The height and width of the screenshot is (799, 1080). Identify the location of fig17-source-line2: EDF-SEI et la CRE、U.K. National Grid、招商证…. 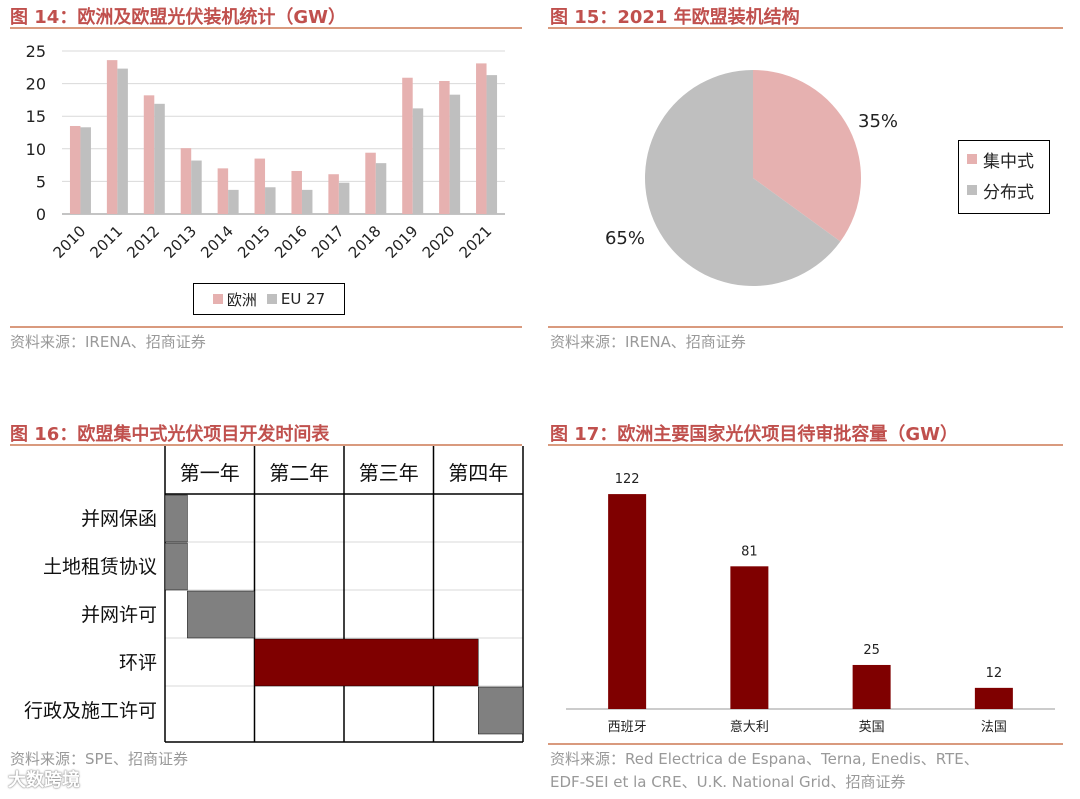
(728, 782).